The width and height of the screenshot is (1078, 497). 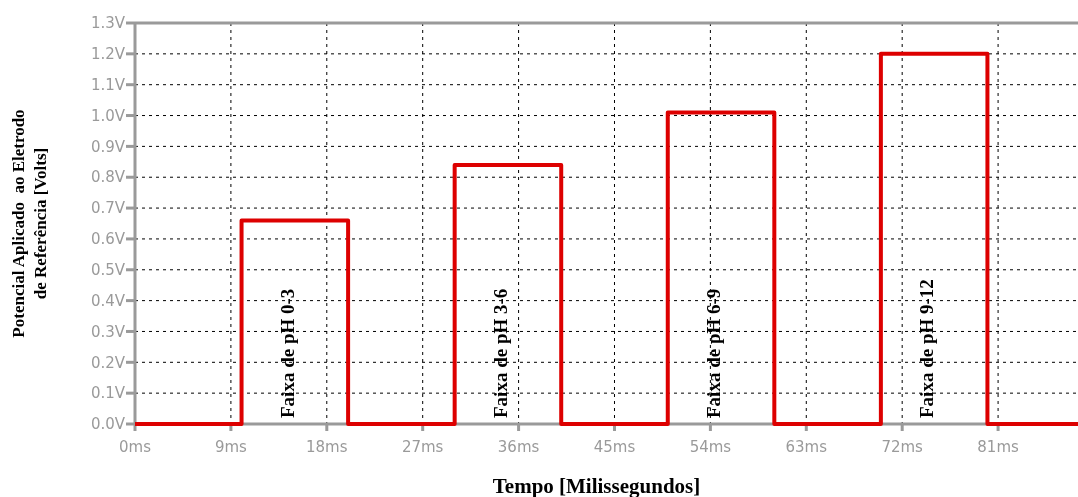 What do you see at coordinates (927, 348) in the screenshot?
I see `annotation: Faixa de pH 9-12` at bounding box center [927, 348].